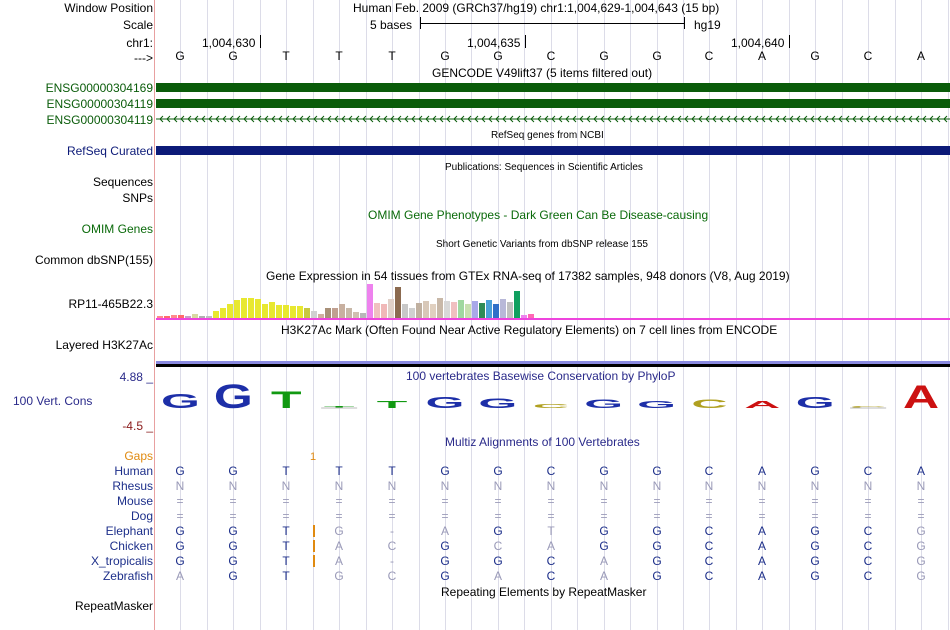 This screenshot has height=630, width=950. Describe the element at coordinates (134, 501) in the screenshot. I see `species-label: Mouse` at that location.